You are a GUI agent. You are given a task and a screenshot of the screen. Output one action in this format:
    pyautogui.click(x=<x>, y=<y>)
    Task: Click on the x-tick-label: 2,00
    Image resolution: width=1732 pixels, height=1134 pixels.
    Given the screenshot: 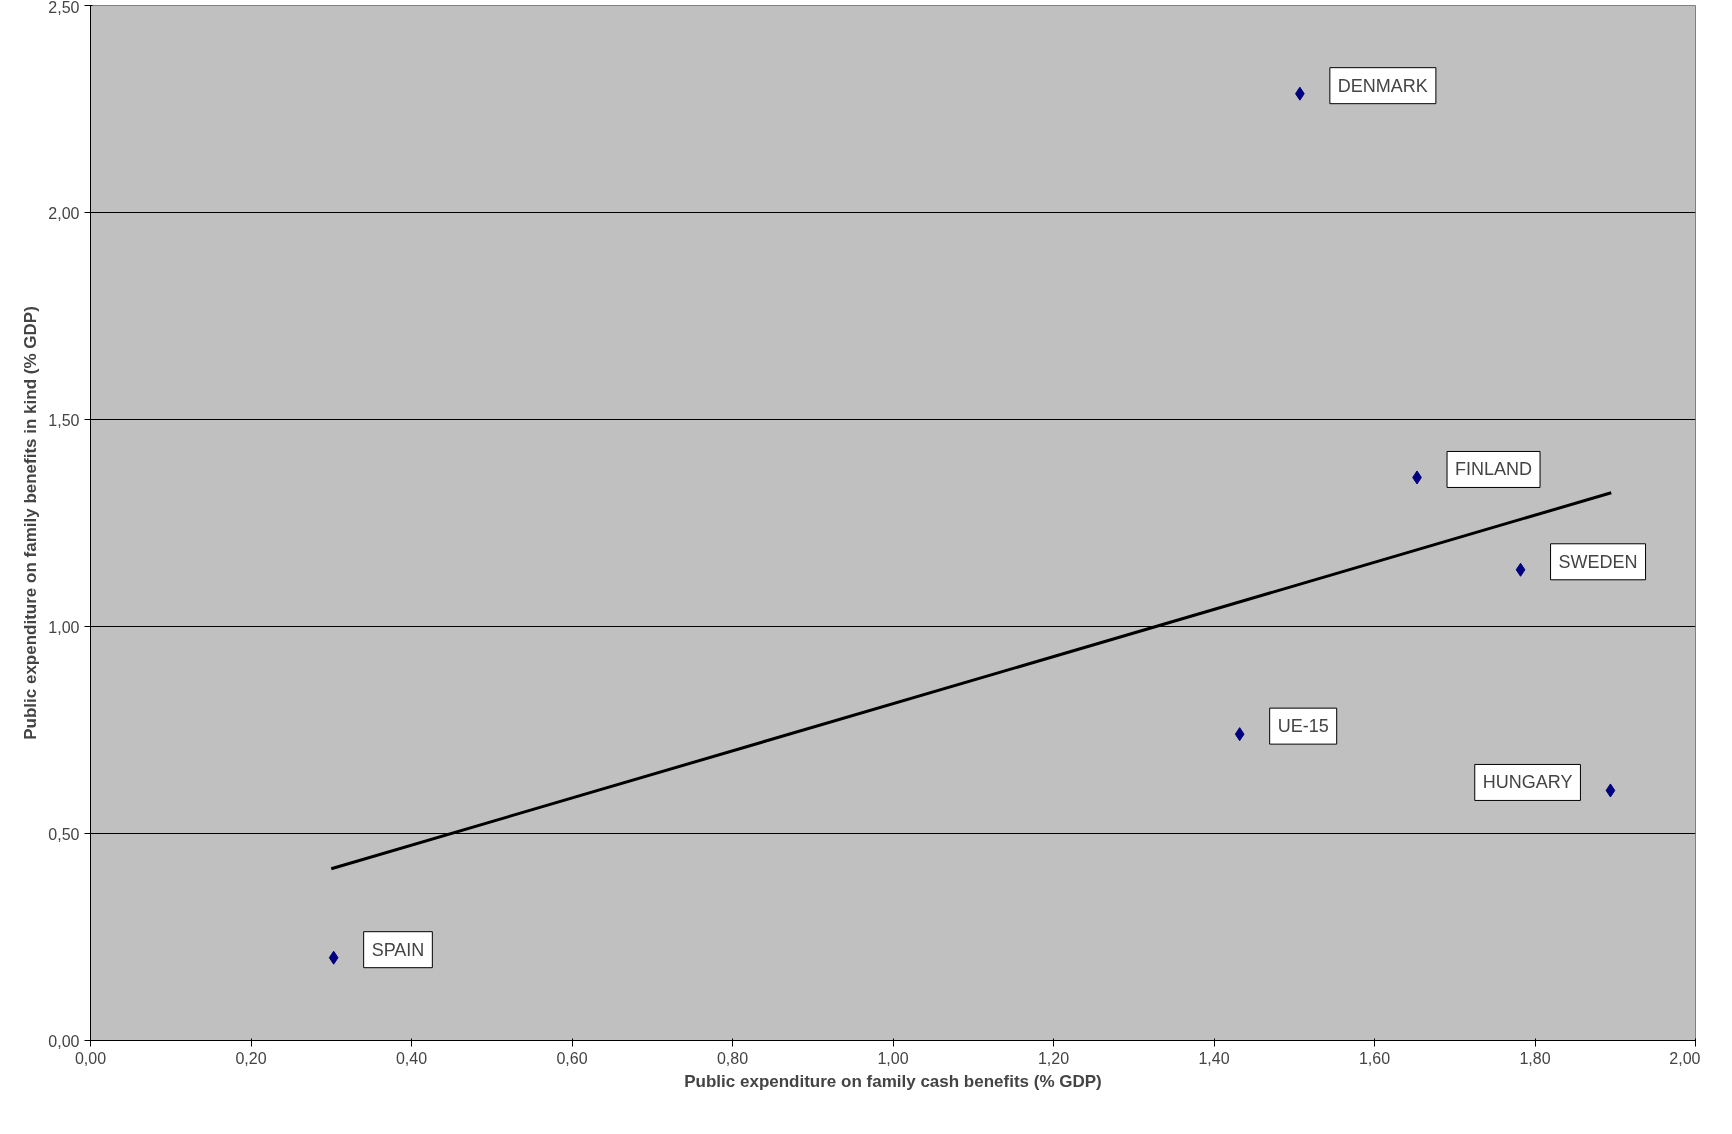 What is the action you would take?
    pyautogui.click(x=1685, y=1058)
    